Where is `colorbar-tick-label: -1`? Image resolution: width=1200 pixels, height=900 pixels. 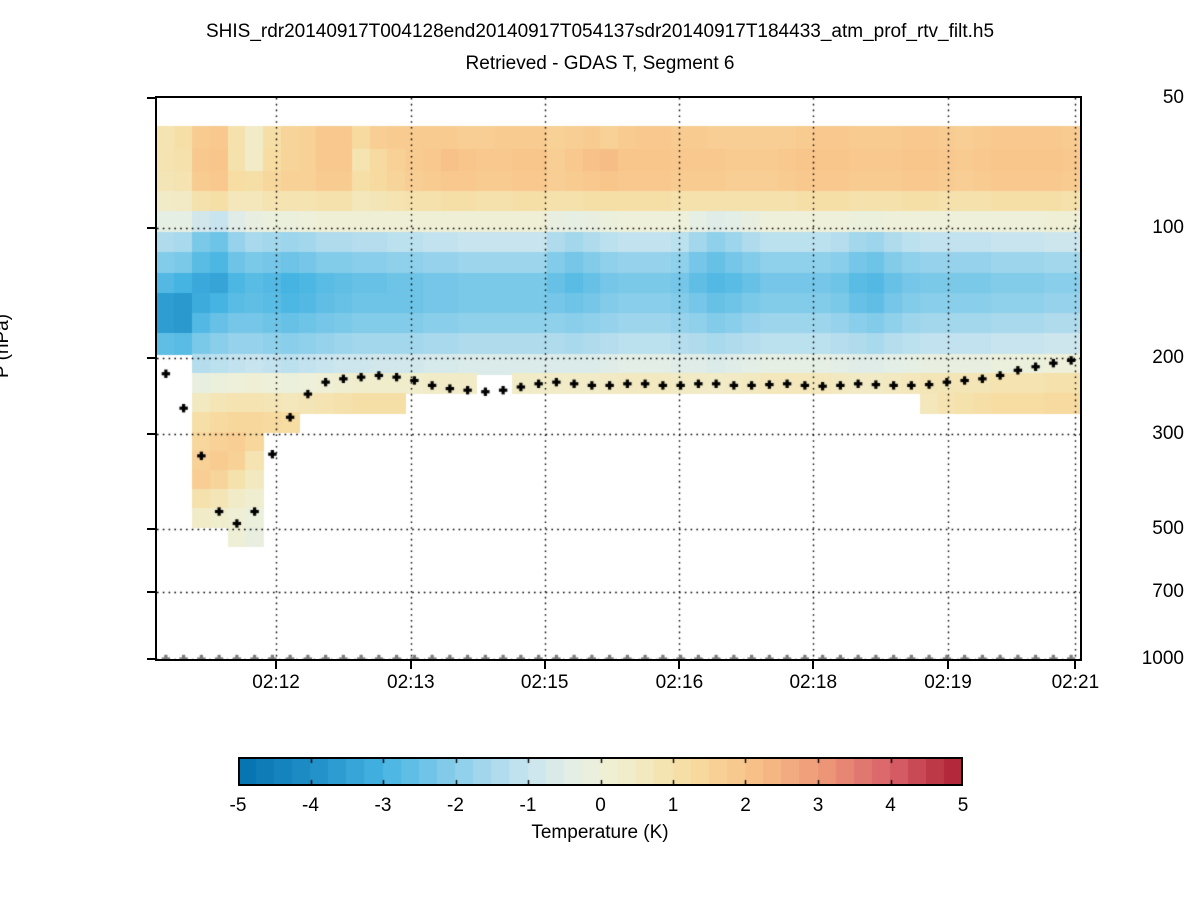
colorbar-tick-label: -1 is located at coordinates (528, 805).